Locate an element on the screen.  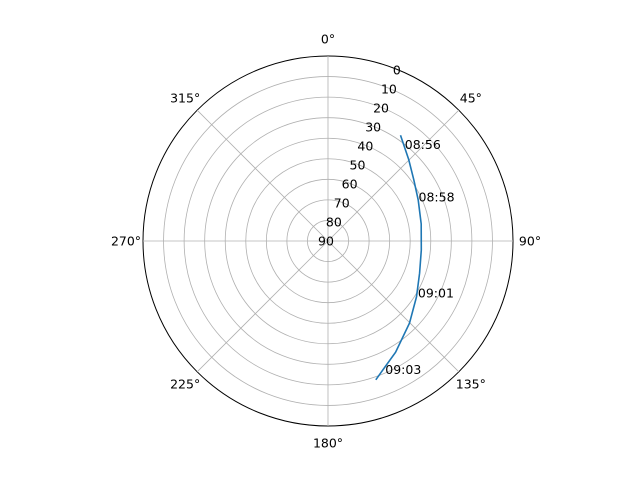
r-tick-label: 0 is located at coordinates (397, 70).